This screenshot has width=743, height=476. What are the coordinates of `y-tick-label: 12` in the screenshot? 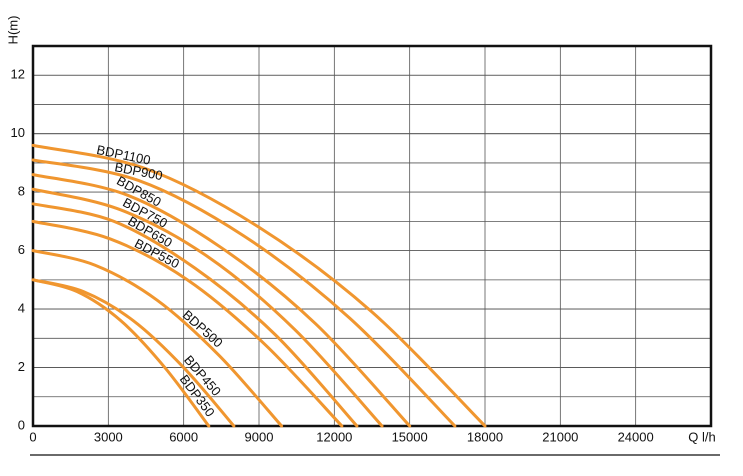 It's located at (18, 74).